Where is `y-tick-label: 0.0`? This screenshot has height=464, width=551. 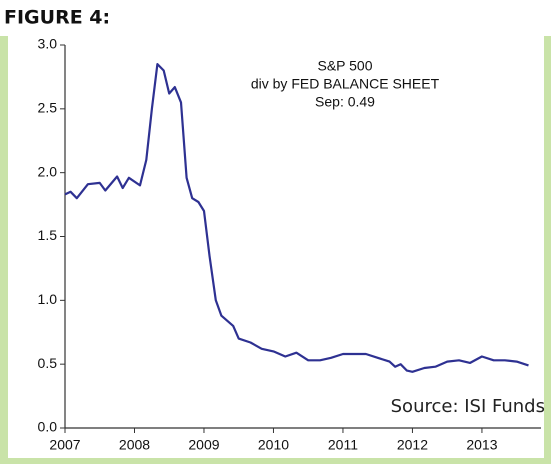
y-tick-label: 0.0 is located at coordinates (48, 427).